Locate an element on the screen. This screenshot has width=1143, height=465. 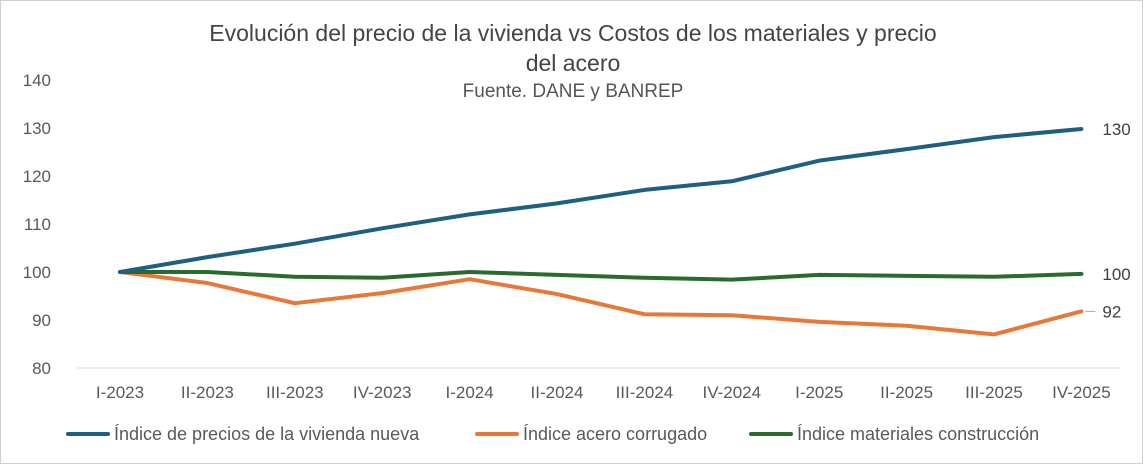
y-tick-label: 110 is located at coordinates (37, 224).